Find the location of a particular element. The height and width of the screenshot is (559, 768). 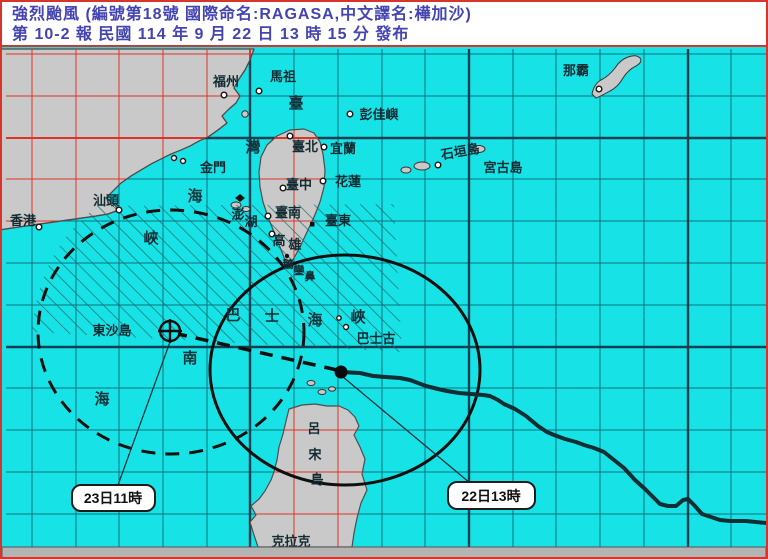

kaohsiung-label: 高 雄 is located at coordinates (286, 242).